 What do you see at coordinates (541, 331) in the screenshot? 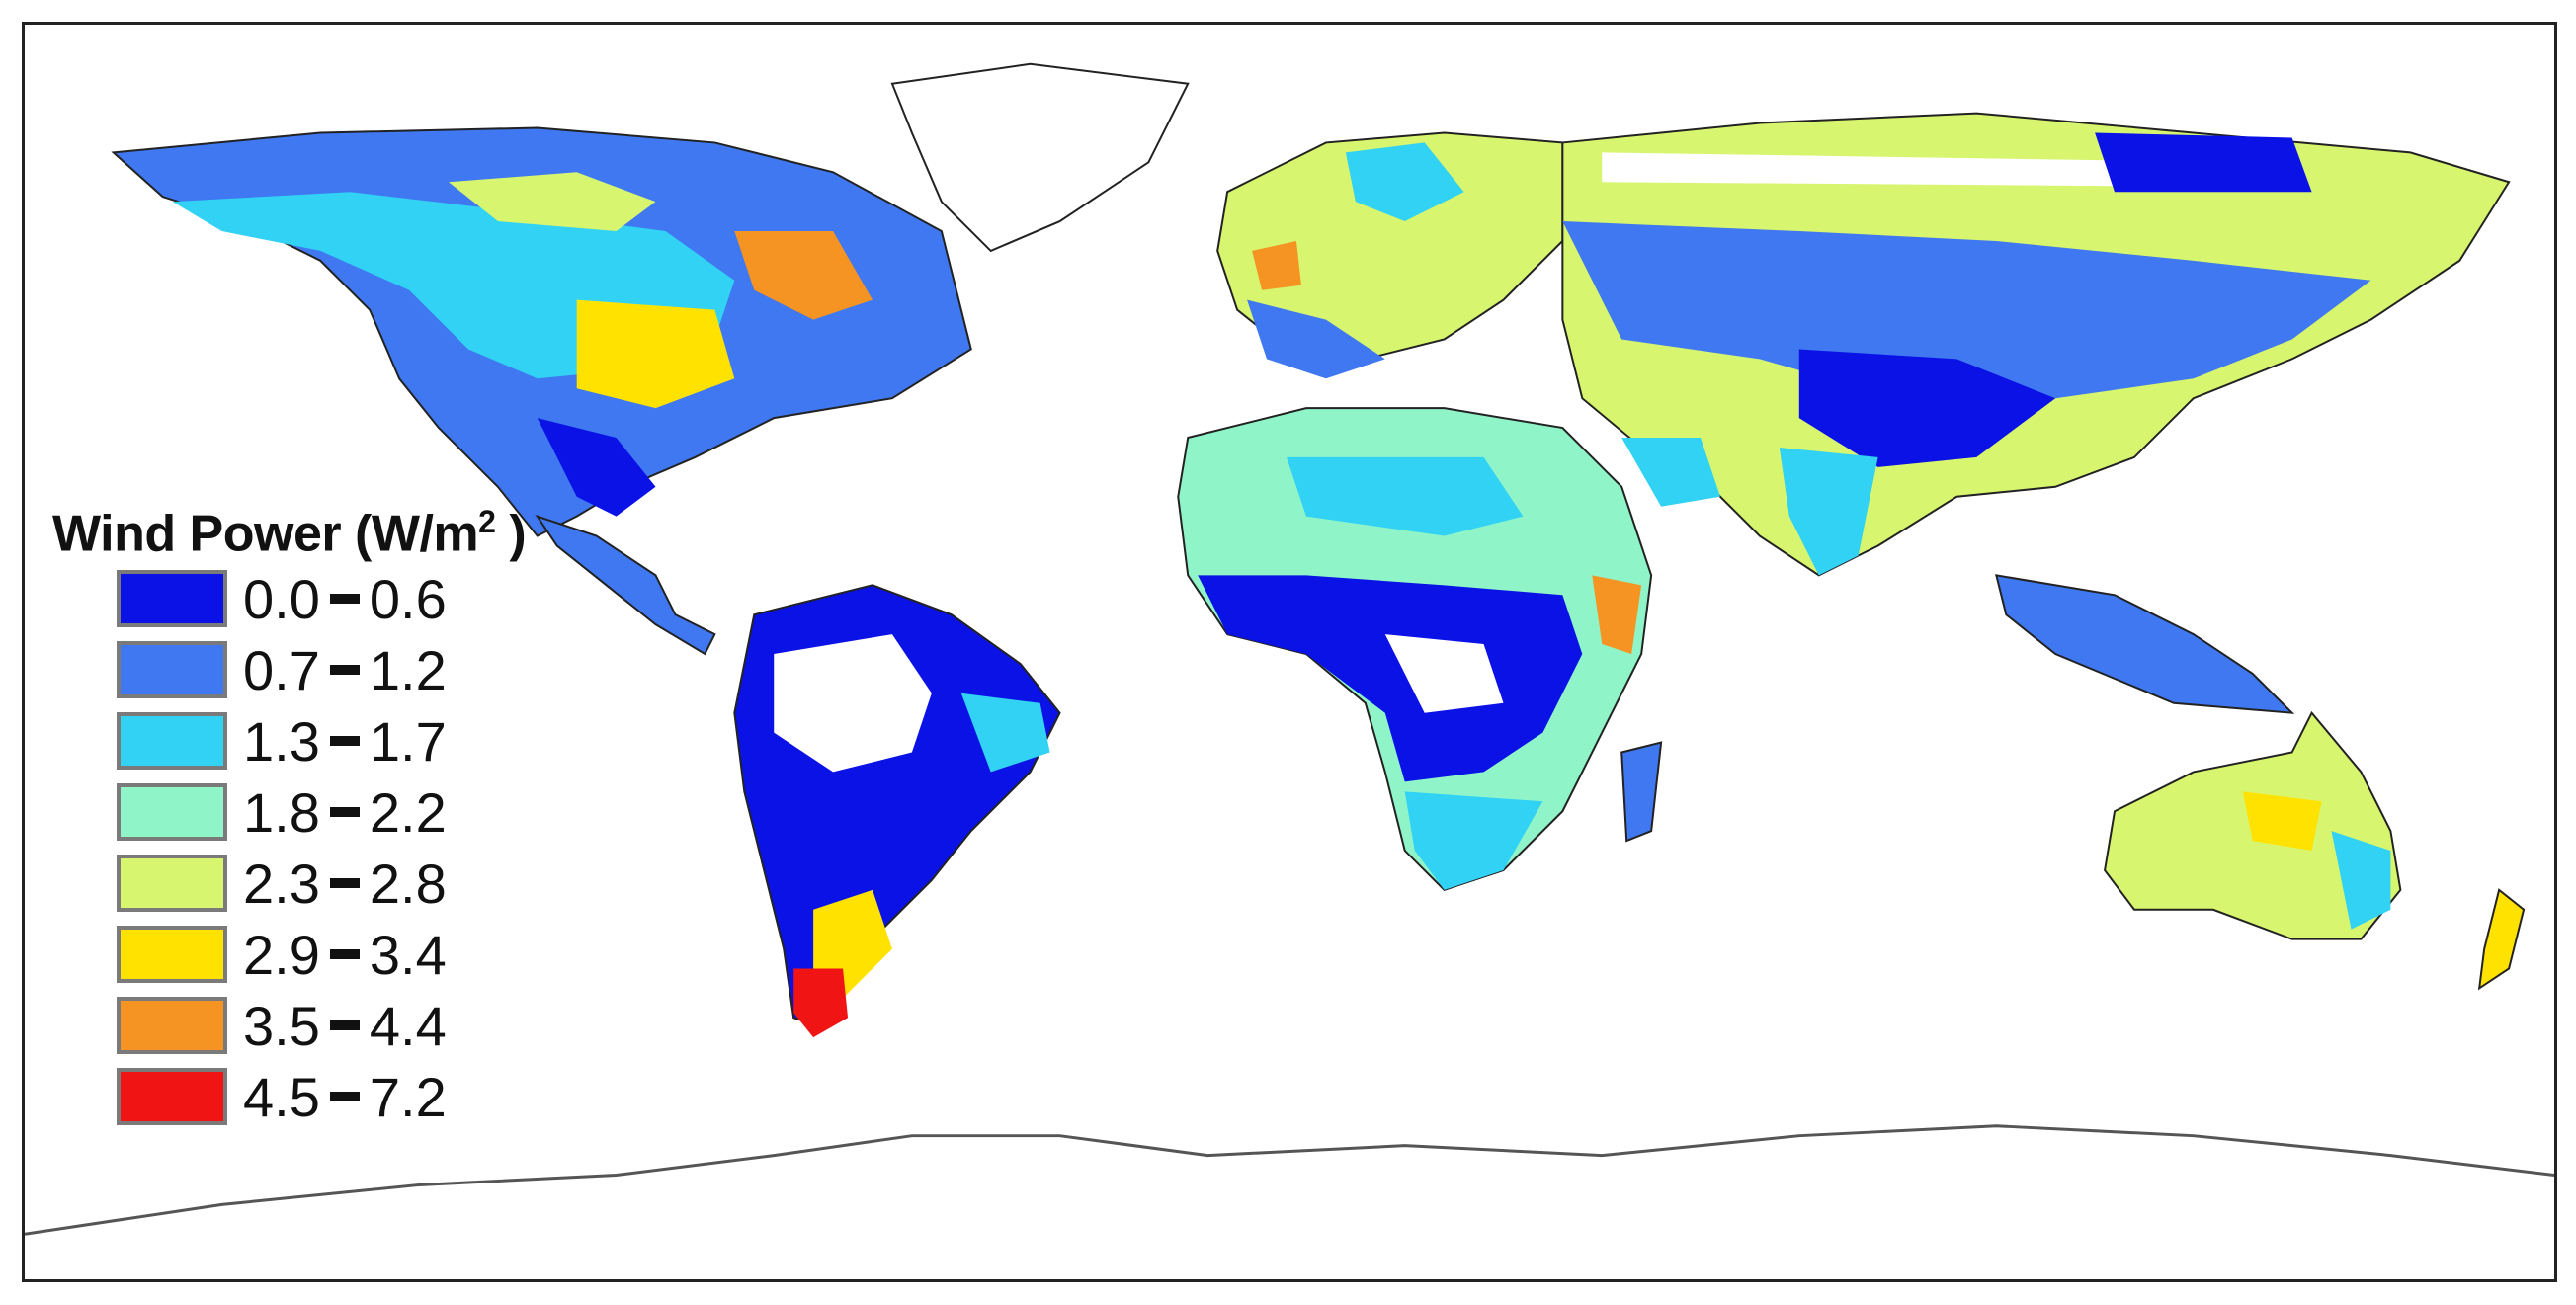
I see `north-america` at bounding box center [541, 331].